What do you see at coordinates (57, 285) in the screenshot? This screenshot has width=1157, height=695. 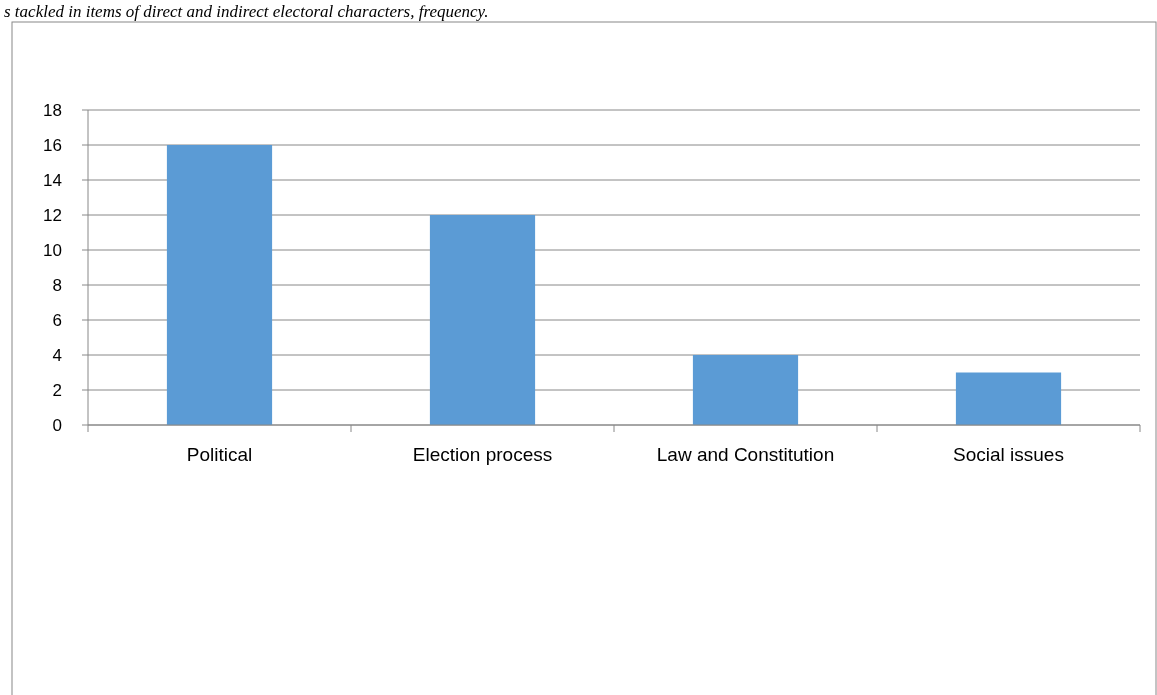 I see `y-tick-label: 8` at bounding box center [57, 285].